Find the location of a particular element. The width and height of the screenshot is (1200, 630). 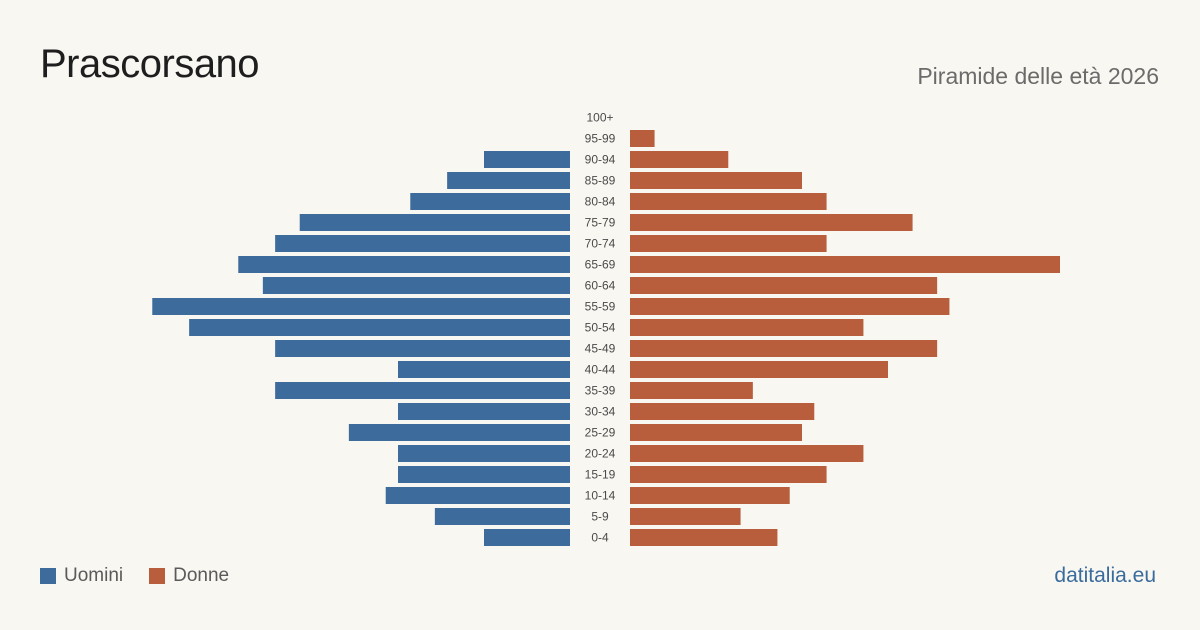

age-label-75-79: 75-79 is located at coordinates (600, 223).